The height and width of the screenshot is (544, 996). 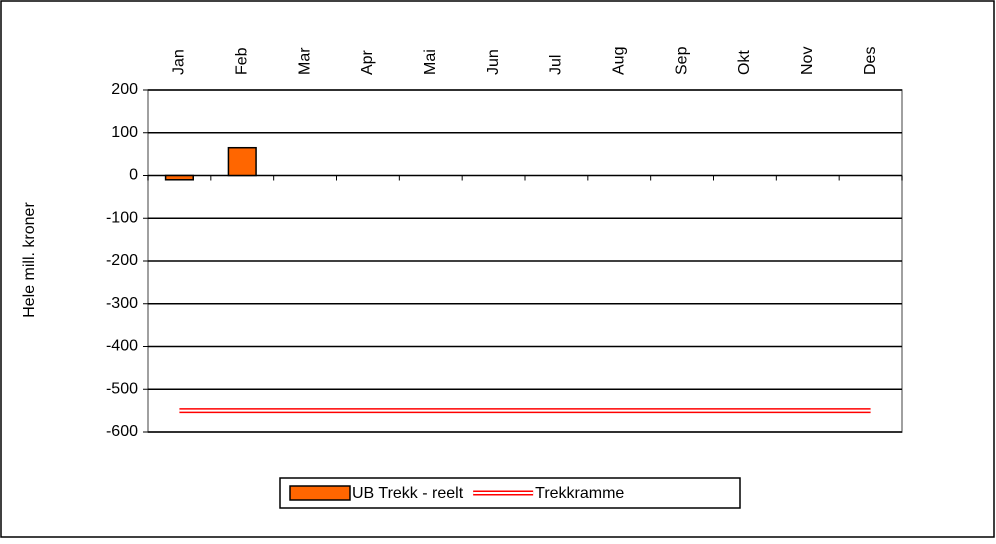 I want to click on x-tick-label: Apr, so click(x=367, y=62).